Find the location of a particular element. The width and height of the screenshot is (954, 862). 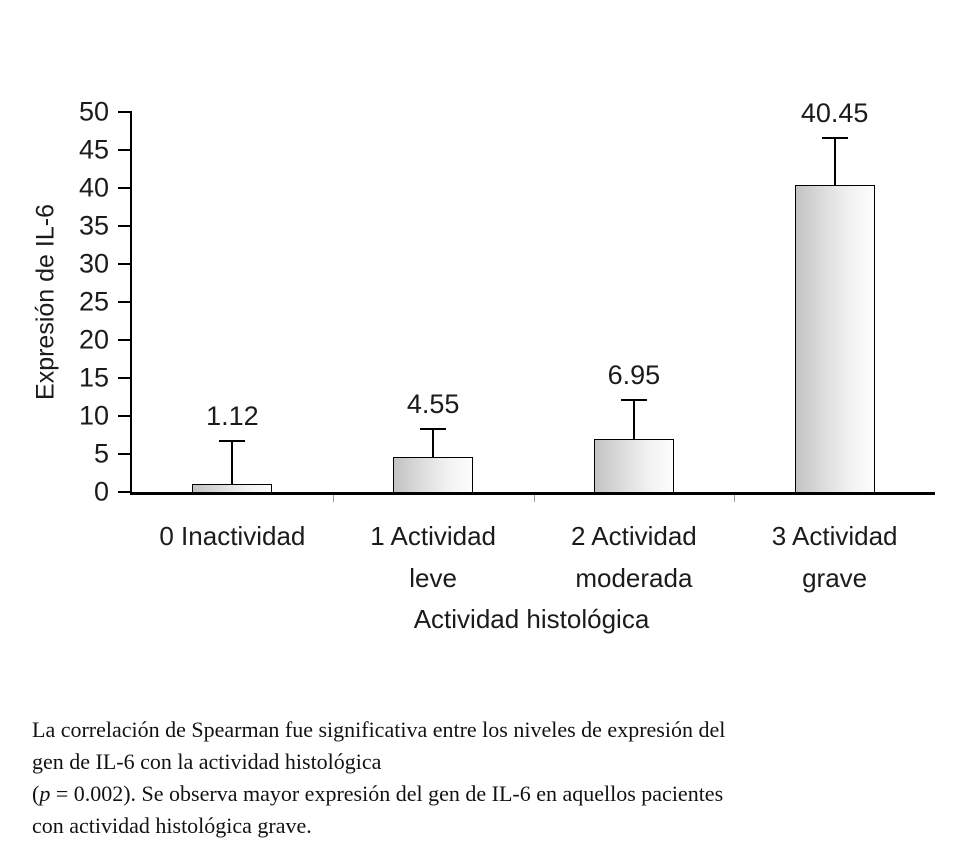

bar-slot: 1.12 0 Inactividad is located at coordinates (232, 331).